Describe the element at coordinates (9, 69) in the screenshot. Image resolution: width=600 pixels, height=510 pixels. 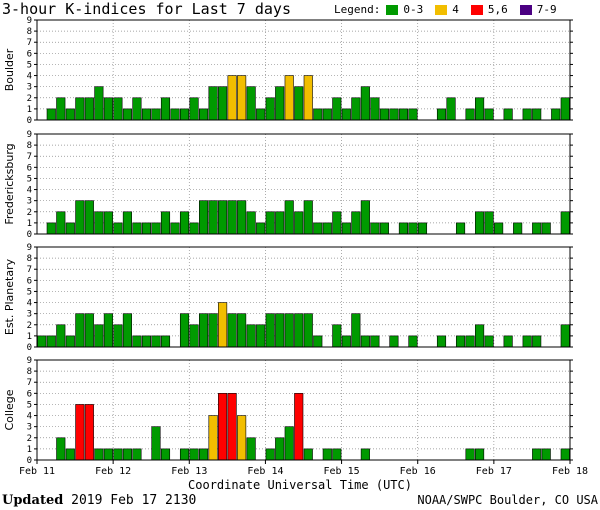
I see `panel-label-boulder: Boulder` at that location.